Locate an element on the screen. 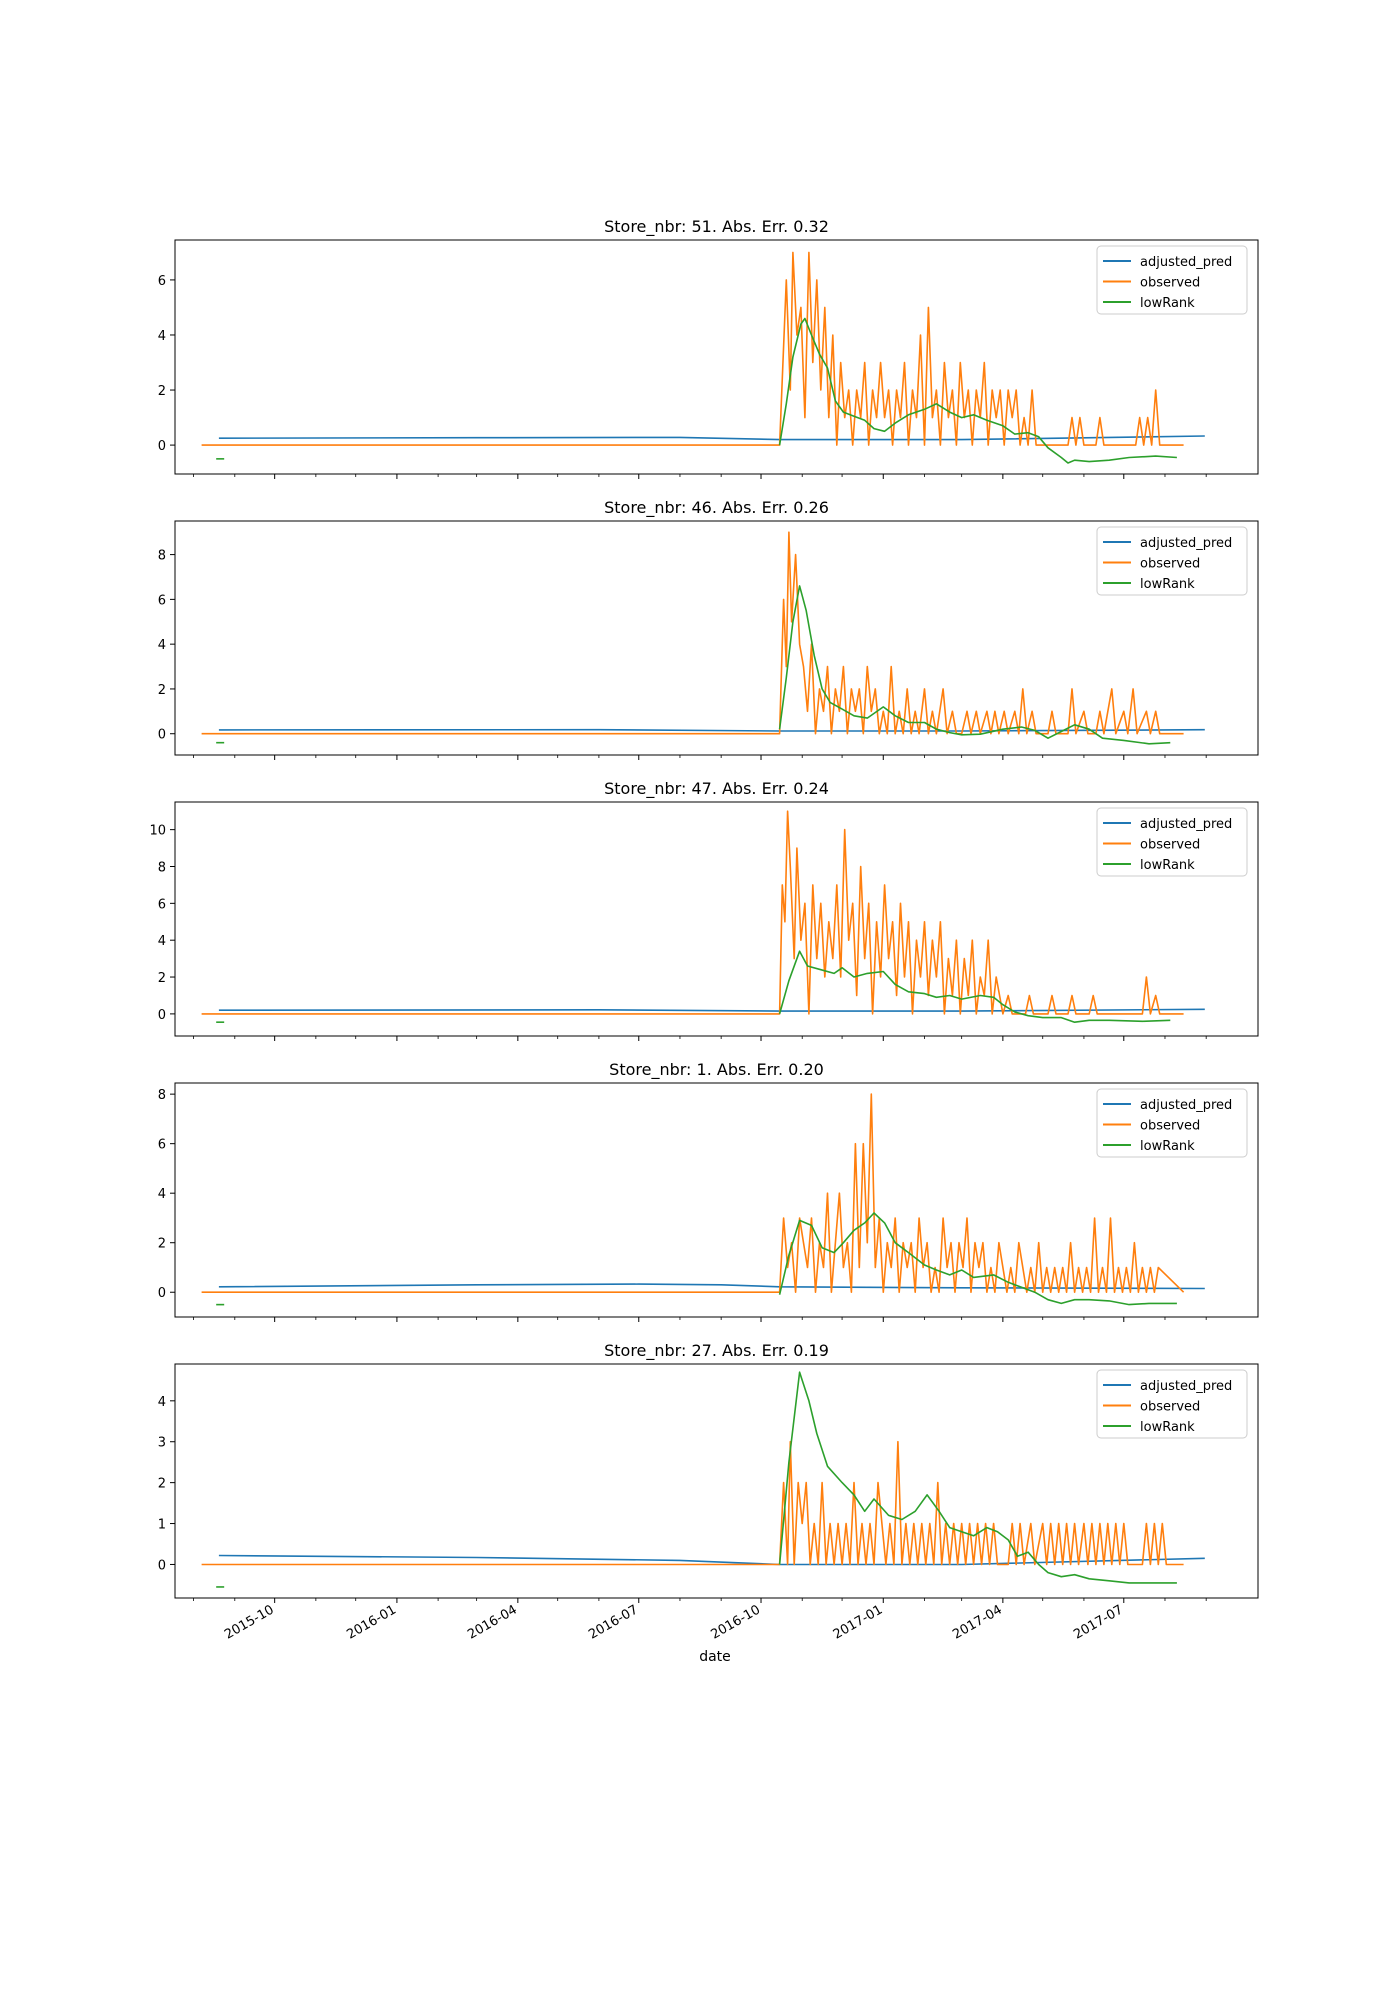 Image resolution: width=1400 pixels, height=2000 pixels. x-axis-label: date is located at coordinates (715, 1657).